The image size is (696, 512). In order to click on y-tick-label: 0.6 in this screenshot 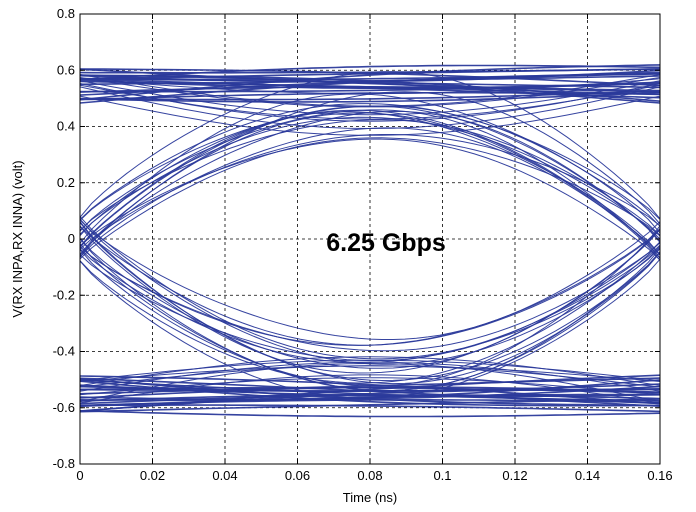, I will do `click(66, 69)`.